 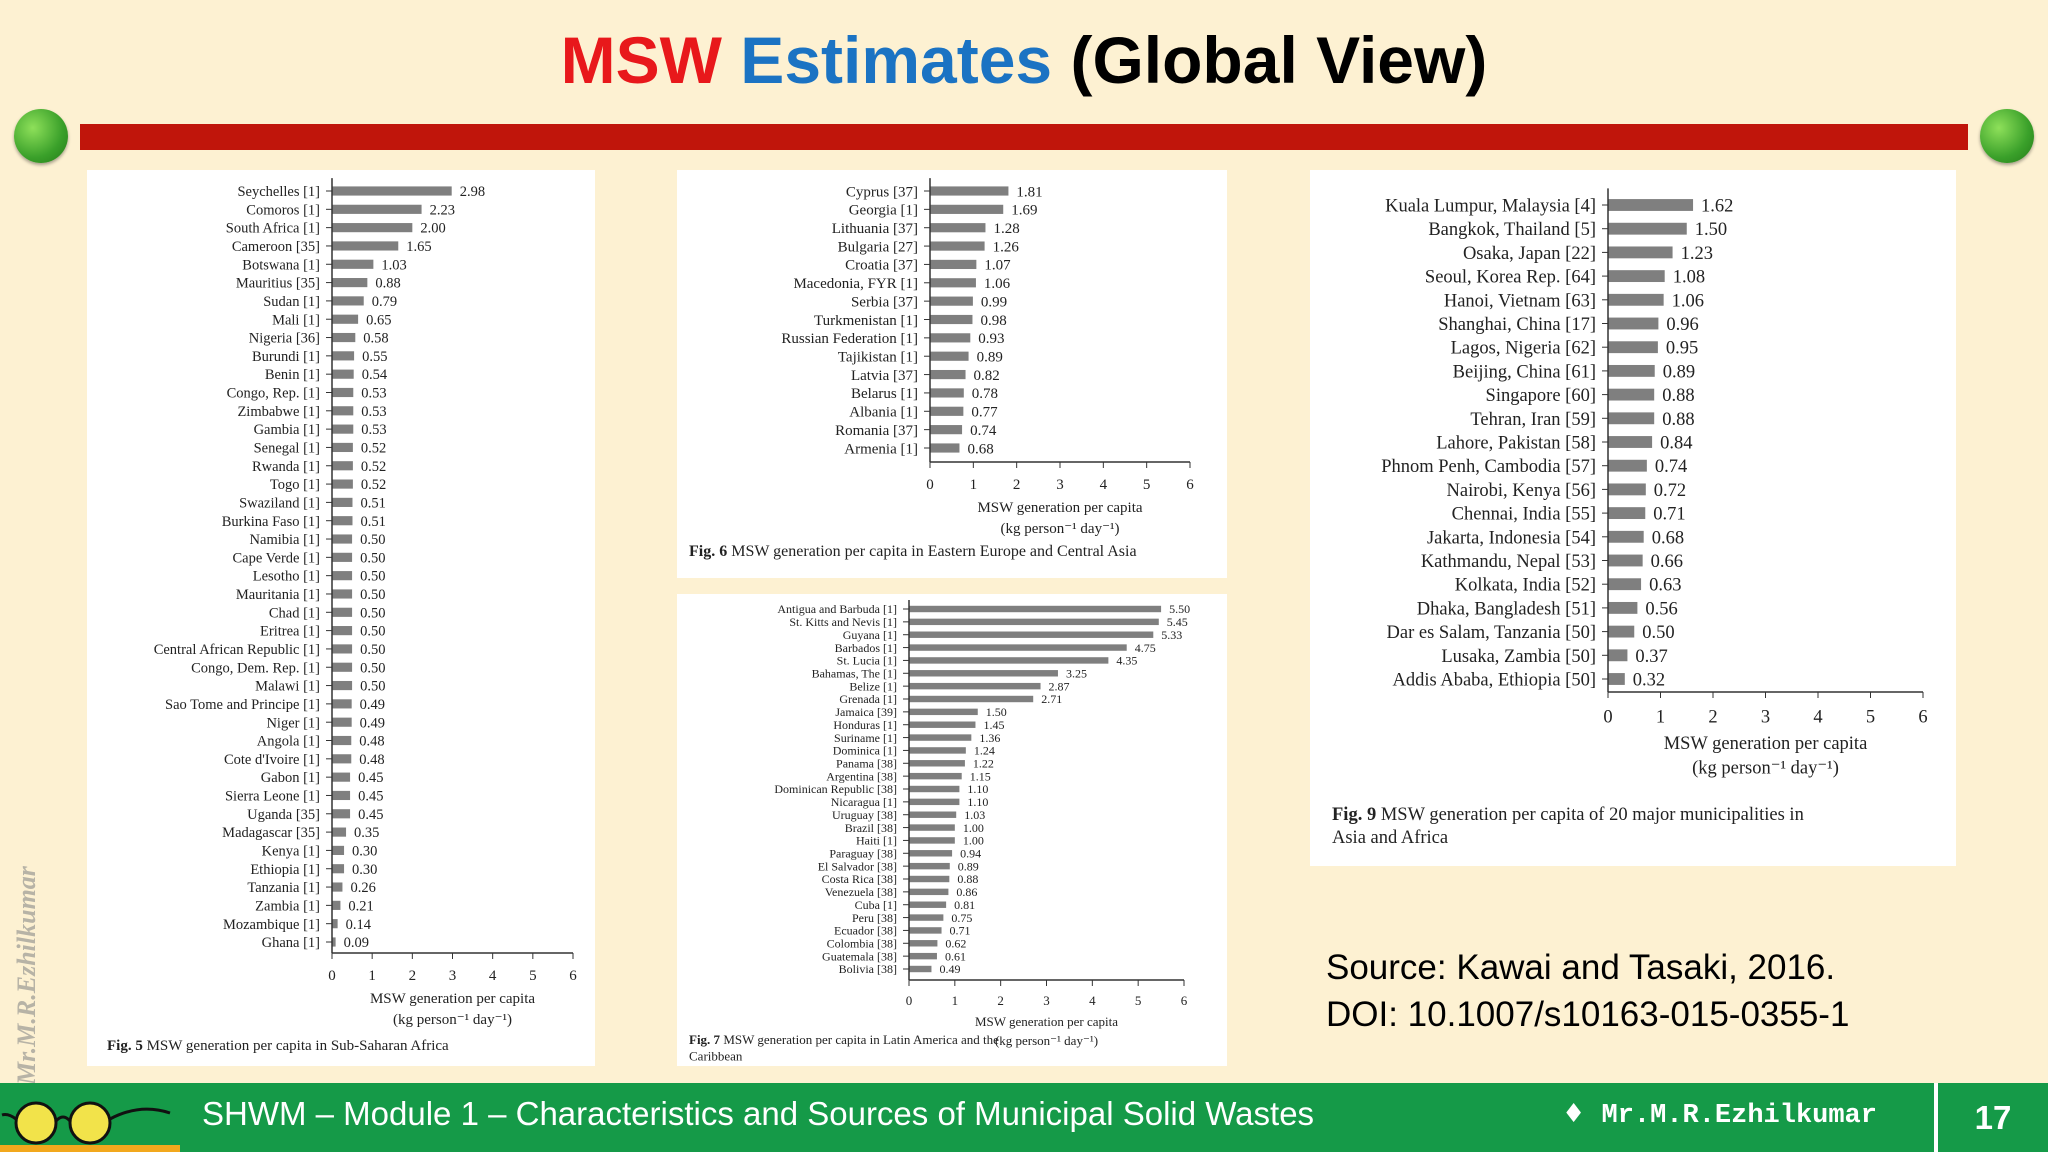 I want to click on value-label: 0.68, so click(x=980, y=449).